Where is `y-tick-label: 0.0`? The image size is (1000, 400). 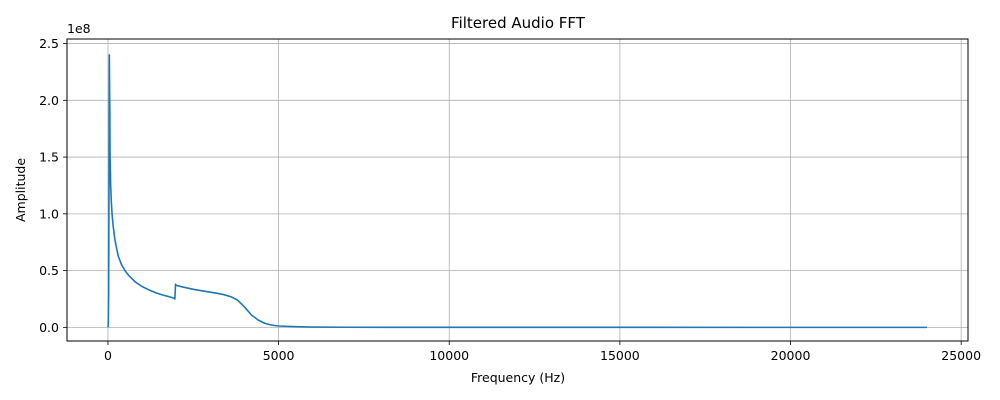
y-tick-label: 0.0 is located at coordinates (49, 327).